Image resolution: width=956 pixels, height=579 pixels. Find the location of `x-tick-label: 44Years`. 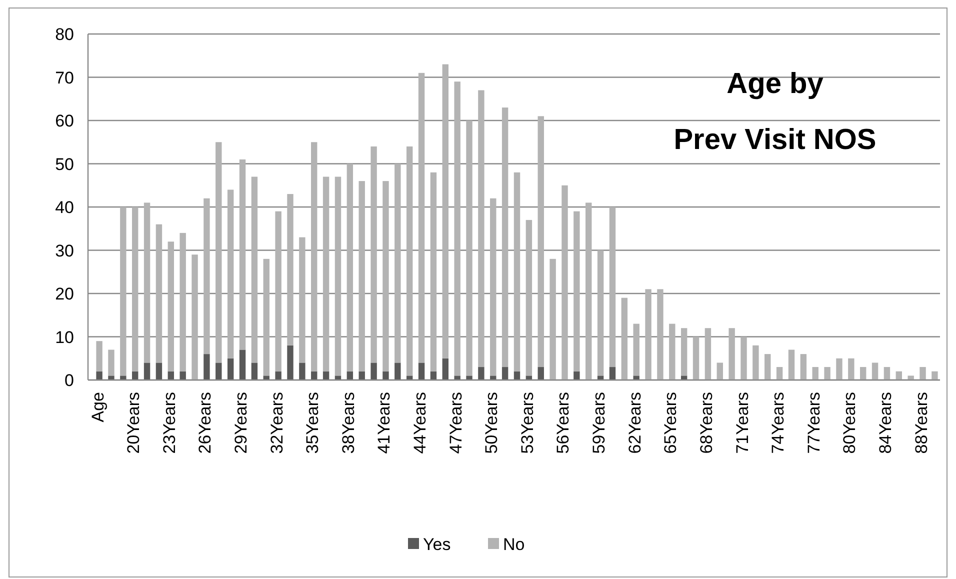

x-tick-label: 44Years is located at coordinates (420, 423).